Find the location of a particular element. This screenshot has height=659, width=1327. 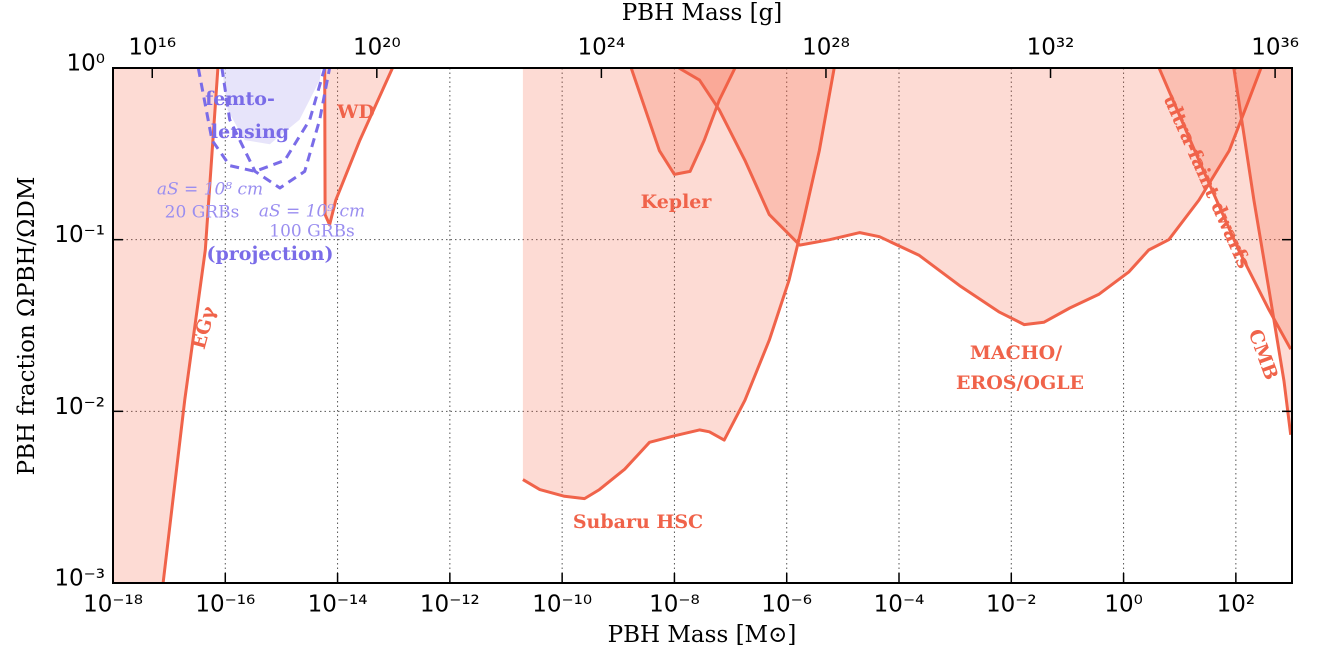

annotation: aS = 10⁸ cm is located at coordinates (210, 190).